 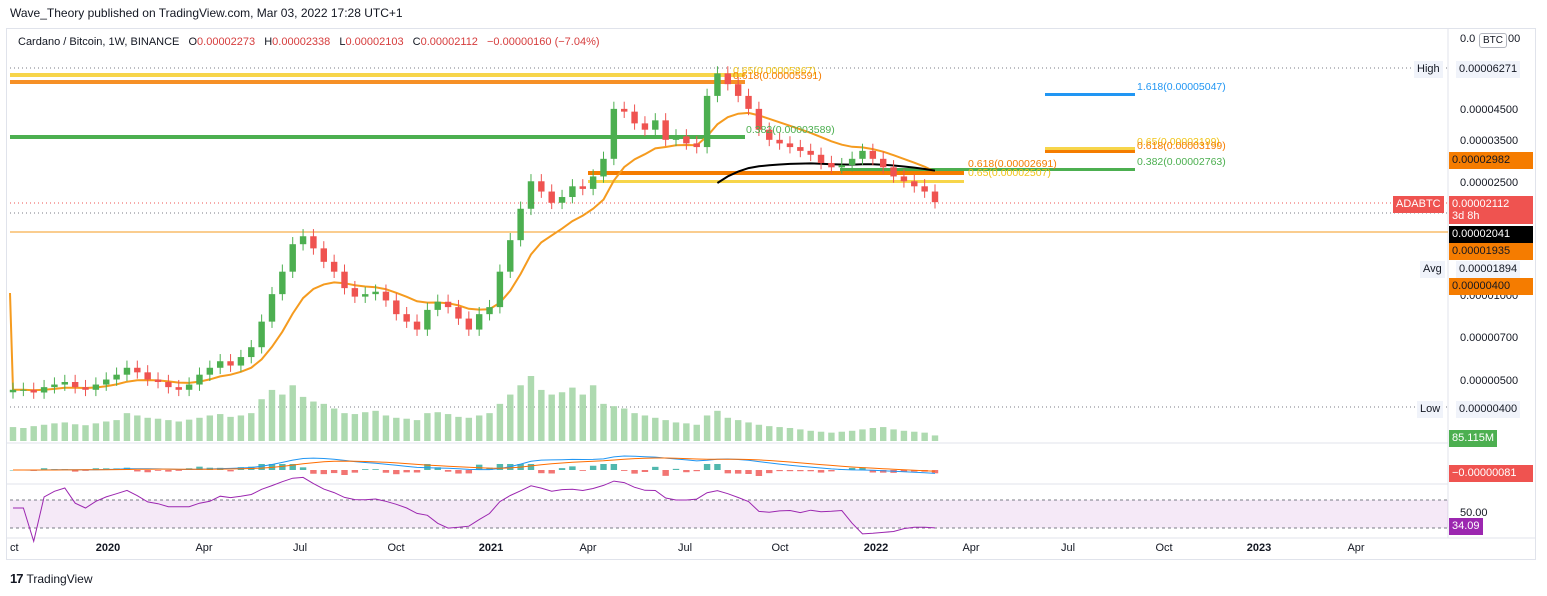 I want to click on fib-label: 1.618(0.00005047), so click(x=1181, y=87).